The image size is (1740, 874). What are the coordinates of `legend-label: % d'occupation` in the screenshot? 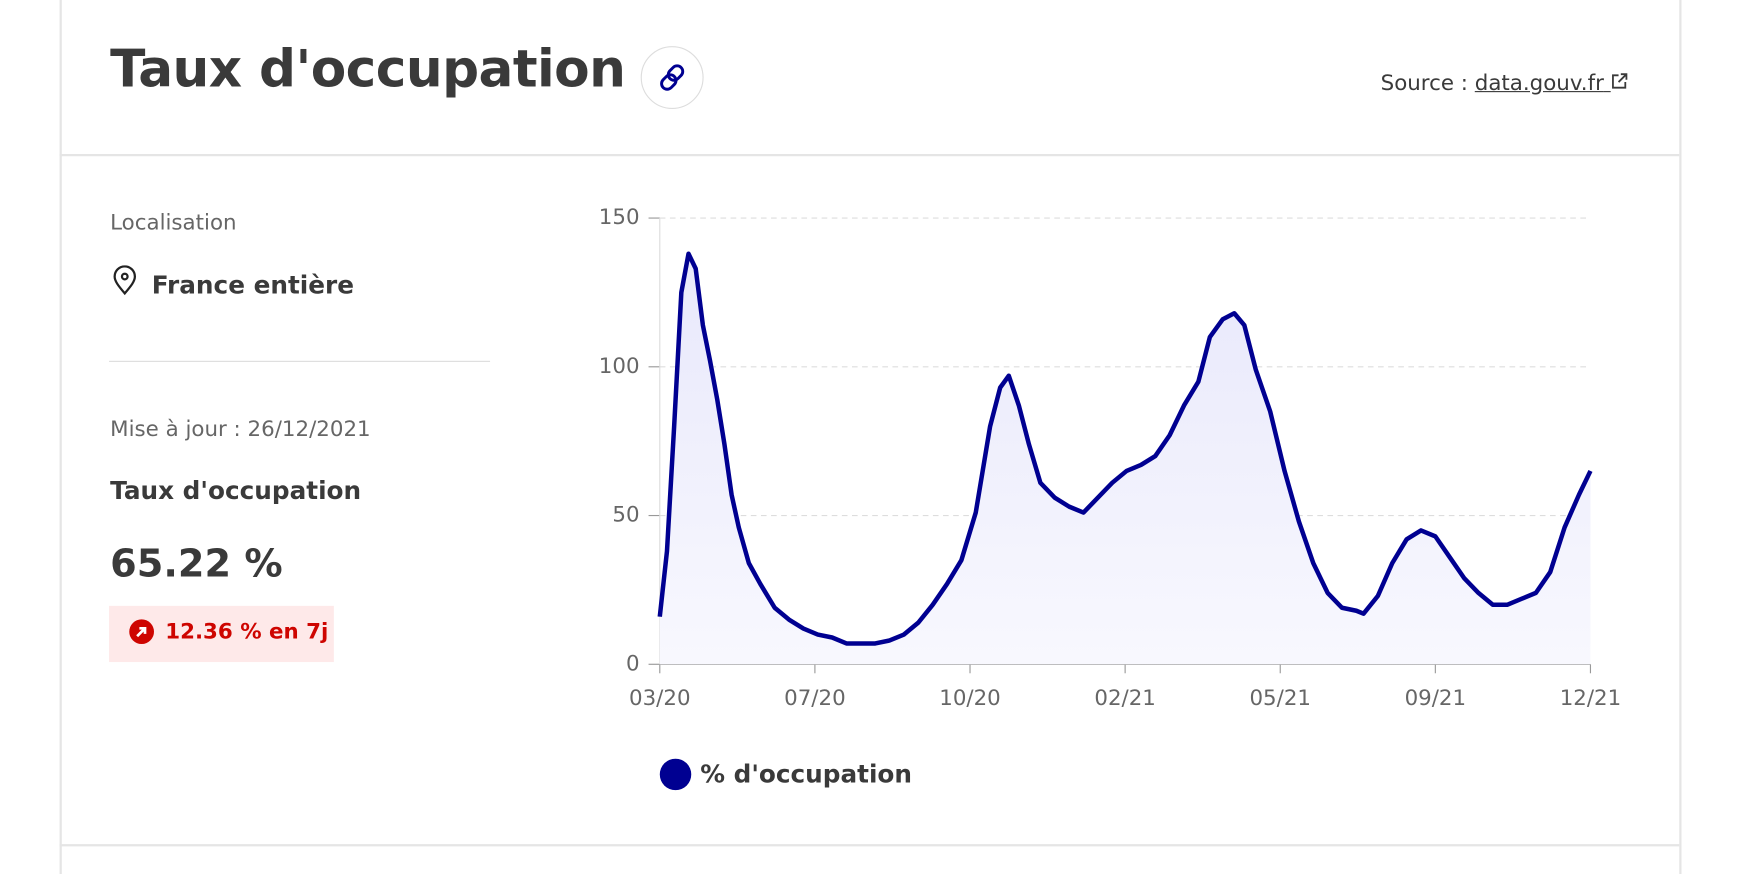 It's located at (806, 774).